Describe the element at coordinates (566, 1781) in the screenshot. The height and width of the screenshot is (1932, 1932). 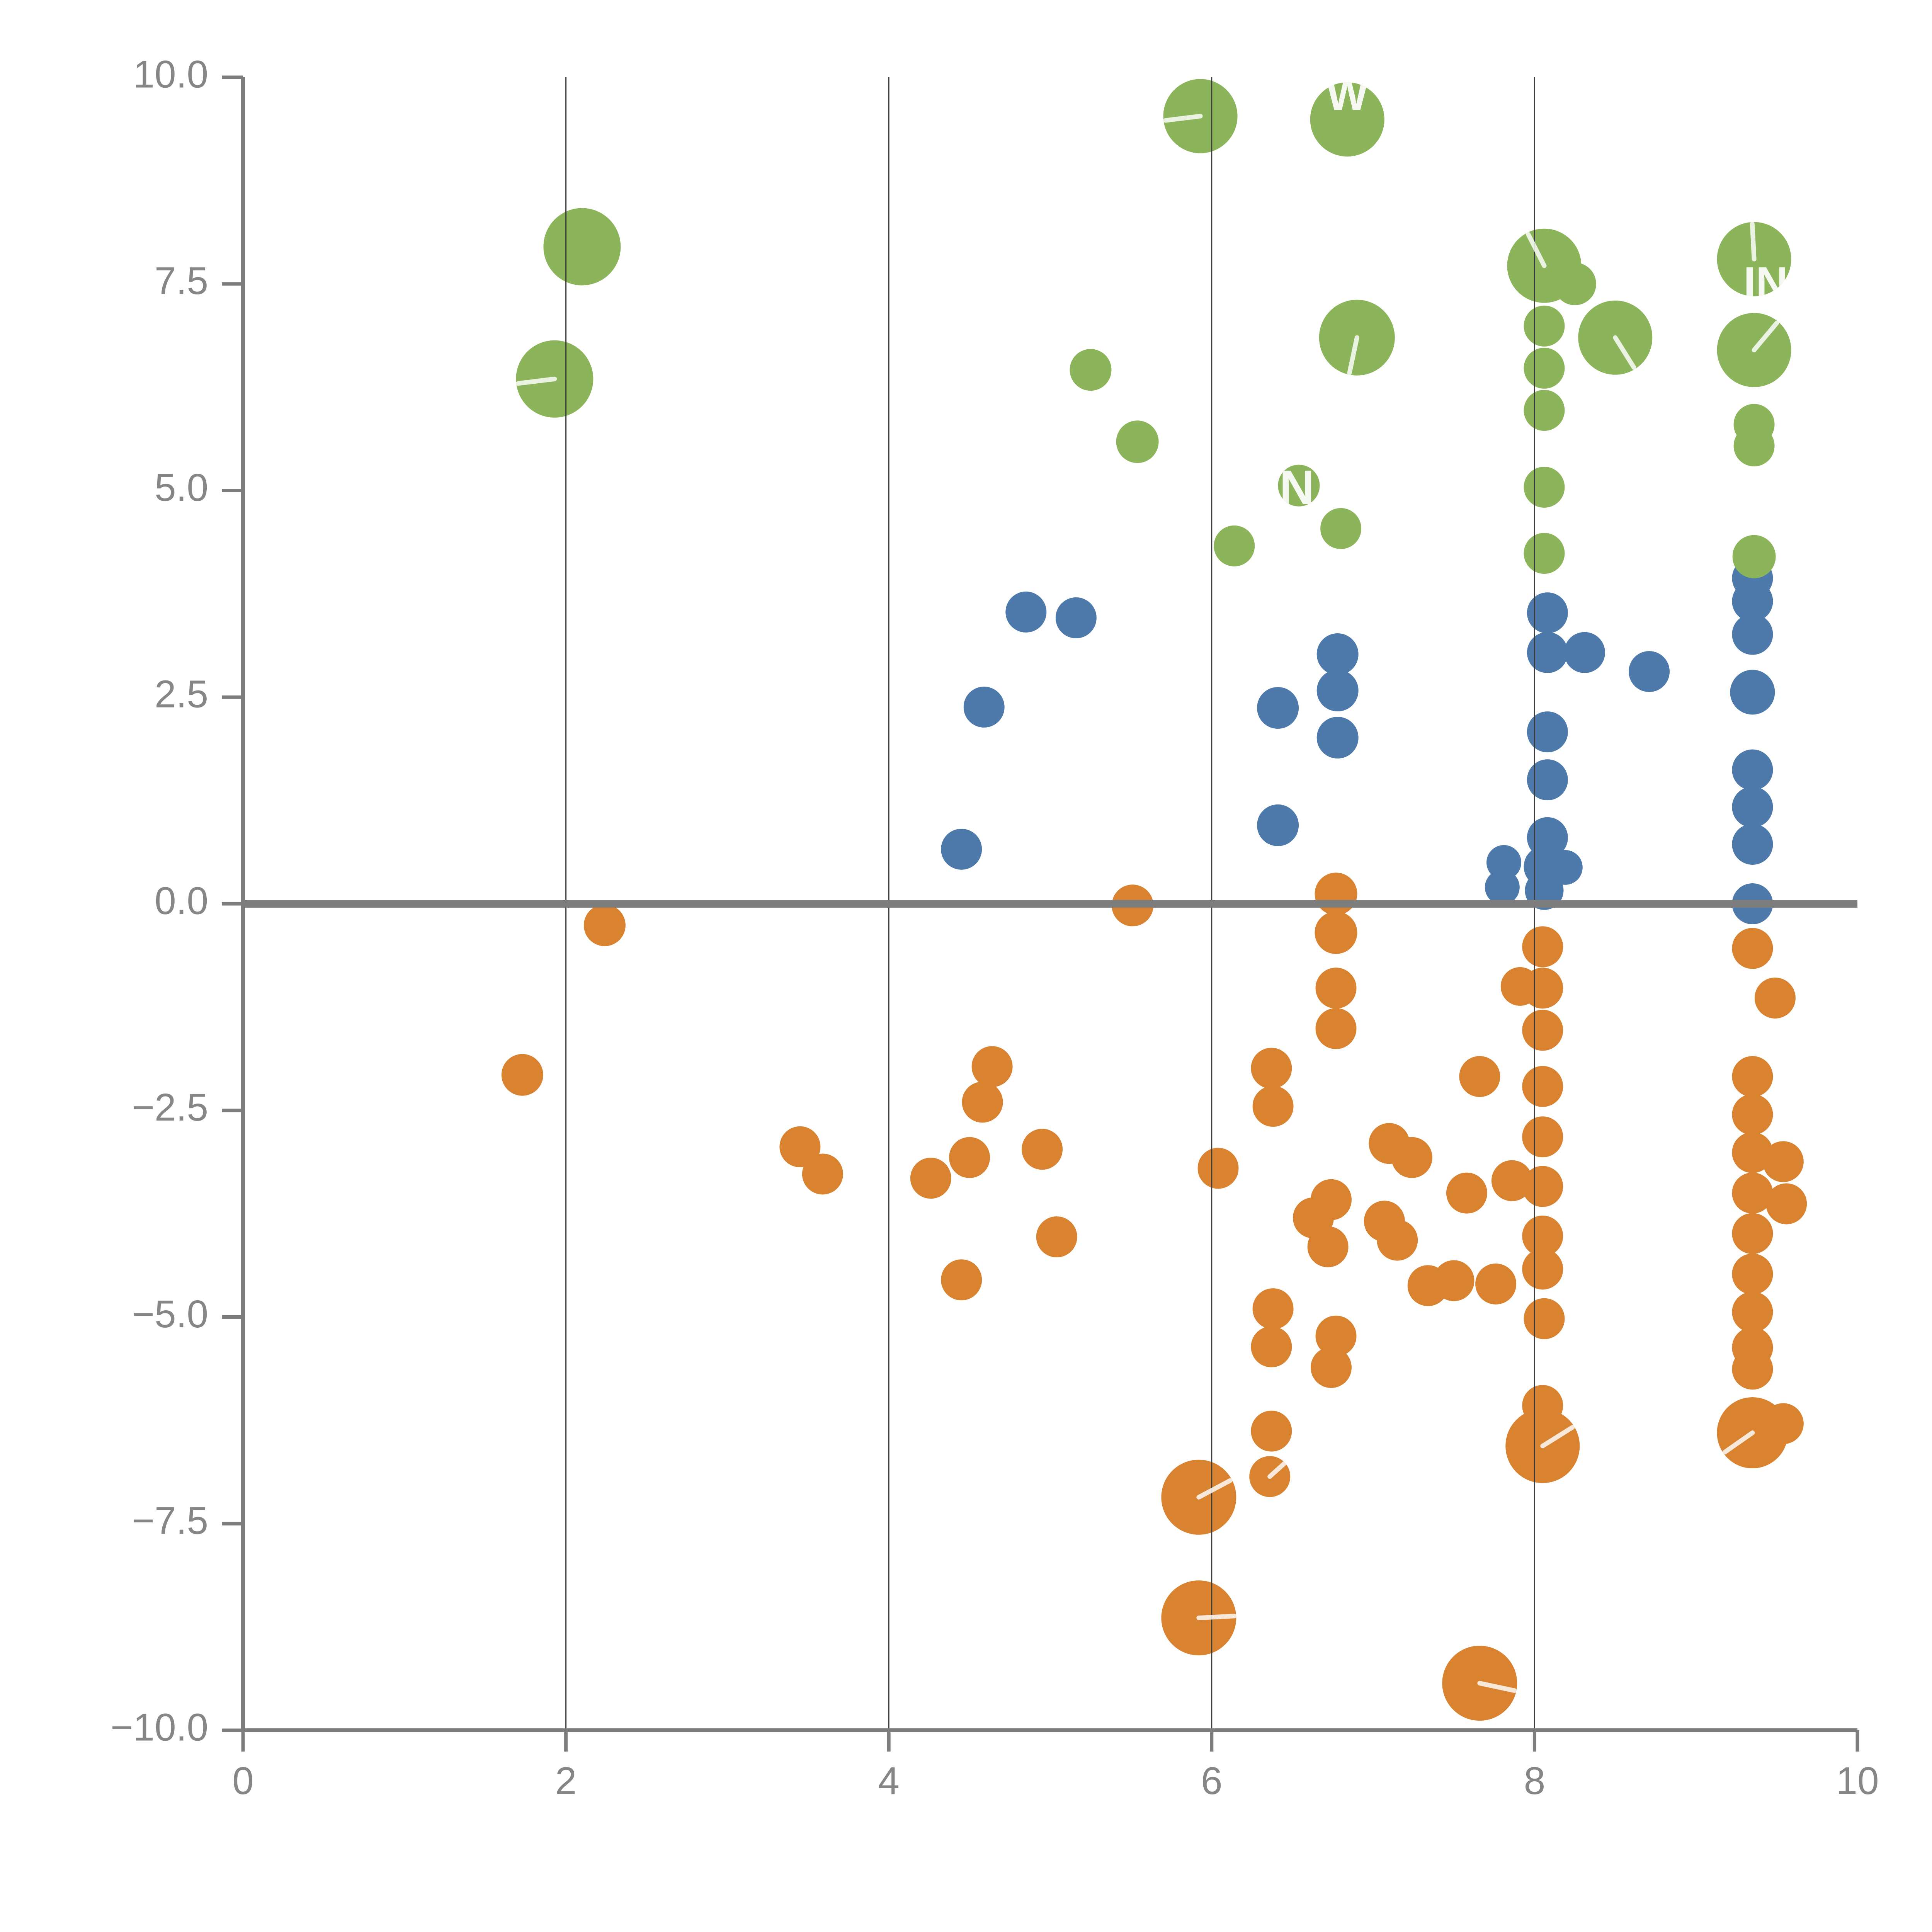
I see `x-tick-label-1: 2` at that location.